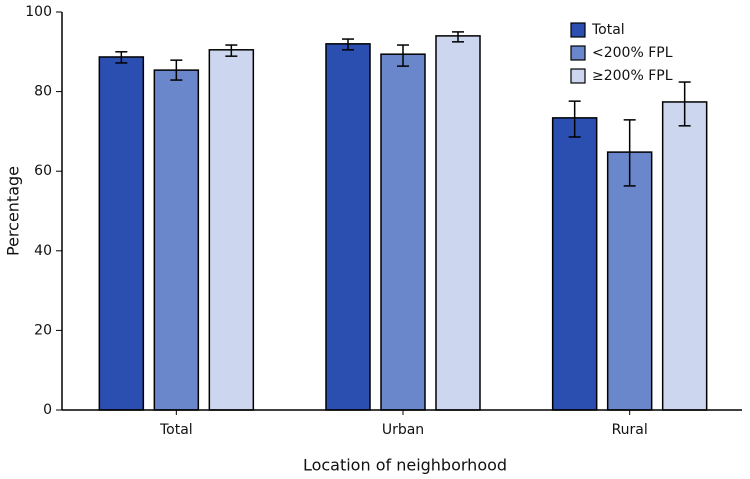 This screenshot has width=750, height=479. Describe the element at coordinates (43, 330) in the screenshot. I see `y-tick-label: 20` at that location.